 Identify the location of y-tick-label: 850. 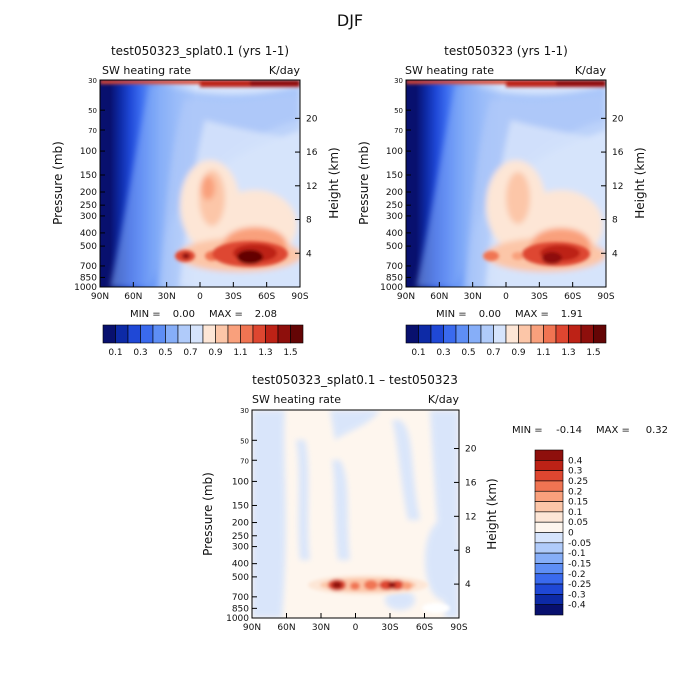
(240, 609).